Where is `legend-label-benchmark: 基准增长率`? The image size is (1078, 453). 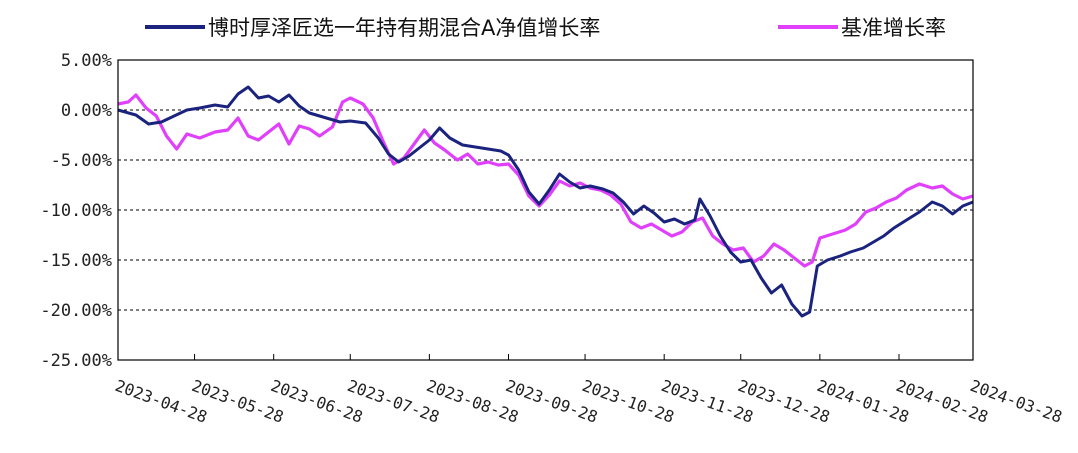 legend-label-benchmark: 基准增长率 is located at coordinates (893, 28).